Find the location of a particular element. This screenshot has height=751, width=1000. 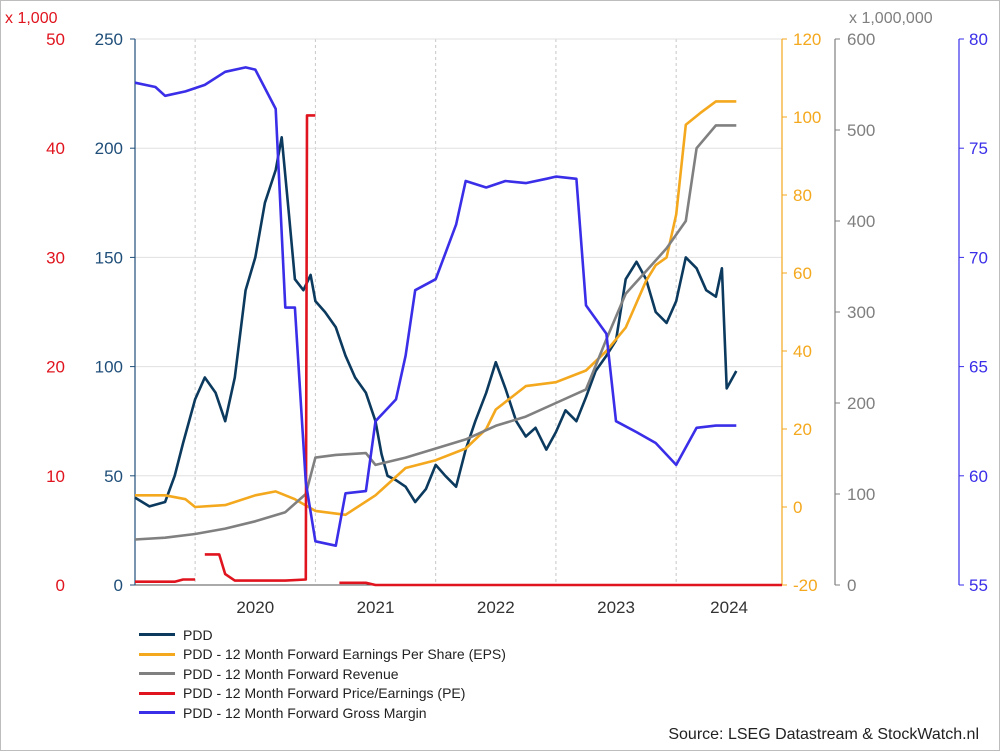

pdd-tick-label: 0 is located at coordinates (118, 585).